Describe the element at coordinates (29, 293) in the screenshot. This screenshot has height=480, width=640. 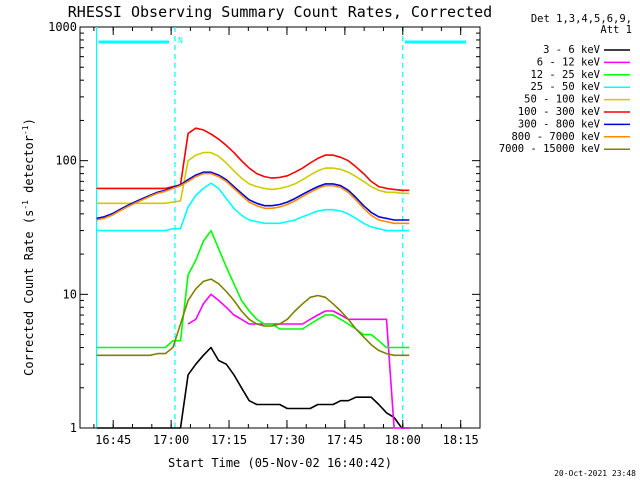
I see `y-axis-label-text: Corrected Count Rate (s` at that location.